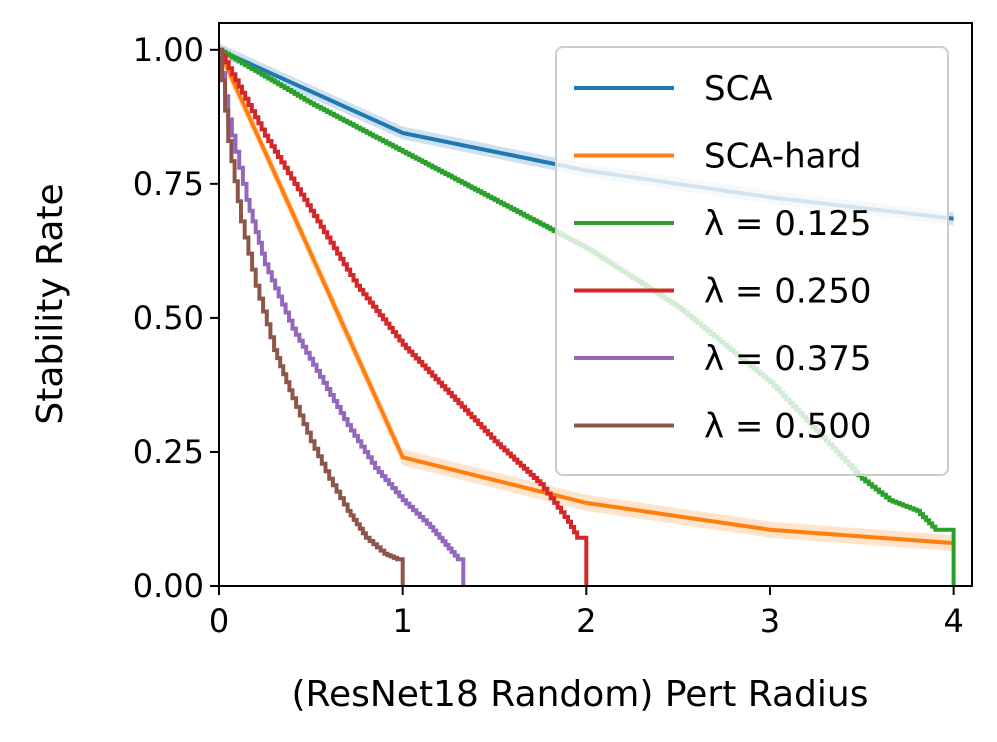  Describe the element at coordinates (580, 694) in the screenshot. I see `x-axis-label: (ResNet18 Random) Pert Radius` at that location.